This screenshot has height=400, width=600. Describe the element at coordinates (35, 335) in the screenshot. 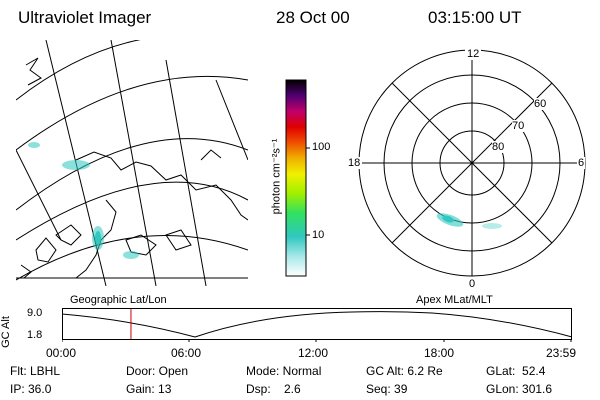

I see `altitude-ytick-low: 1.8` at that location.